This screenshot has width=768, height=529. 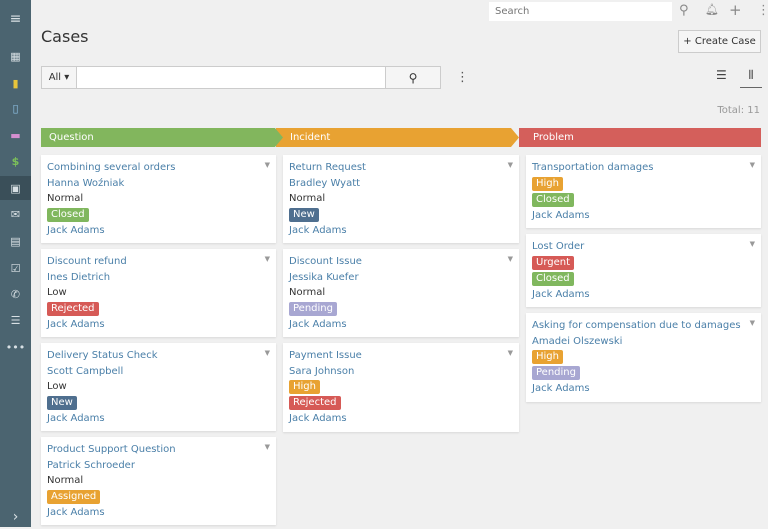 I want to click on column-title: Incident, so click(x=310, y=137).